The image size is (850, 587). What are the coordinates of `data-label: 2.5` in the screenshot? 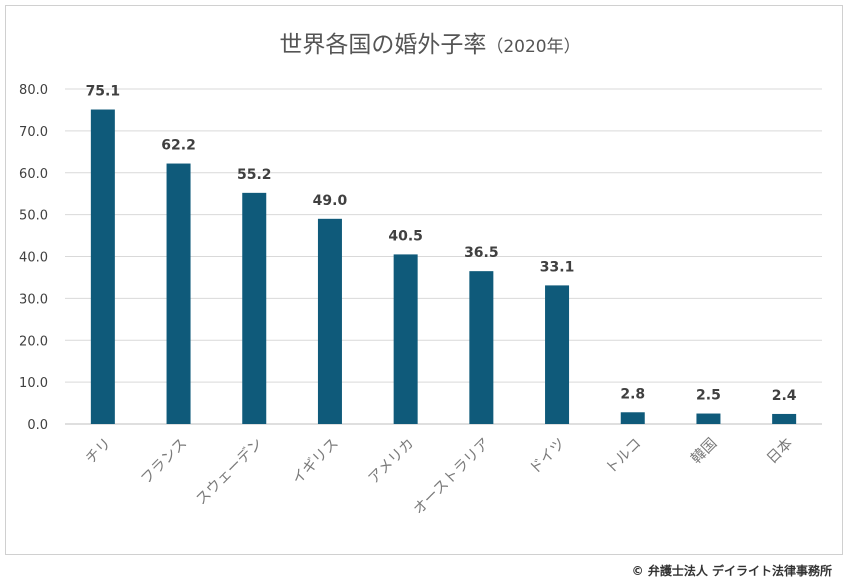 It's located at (708, 396).